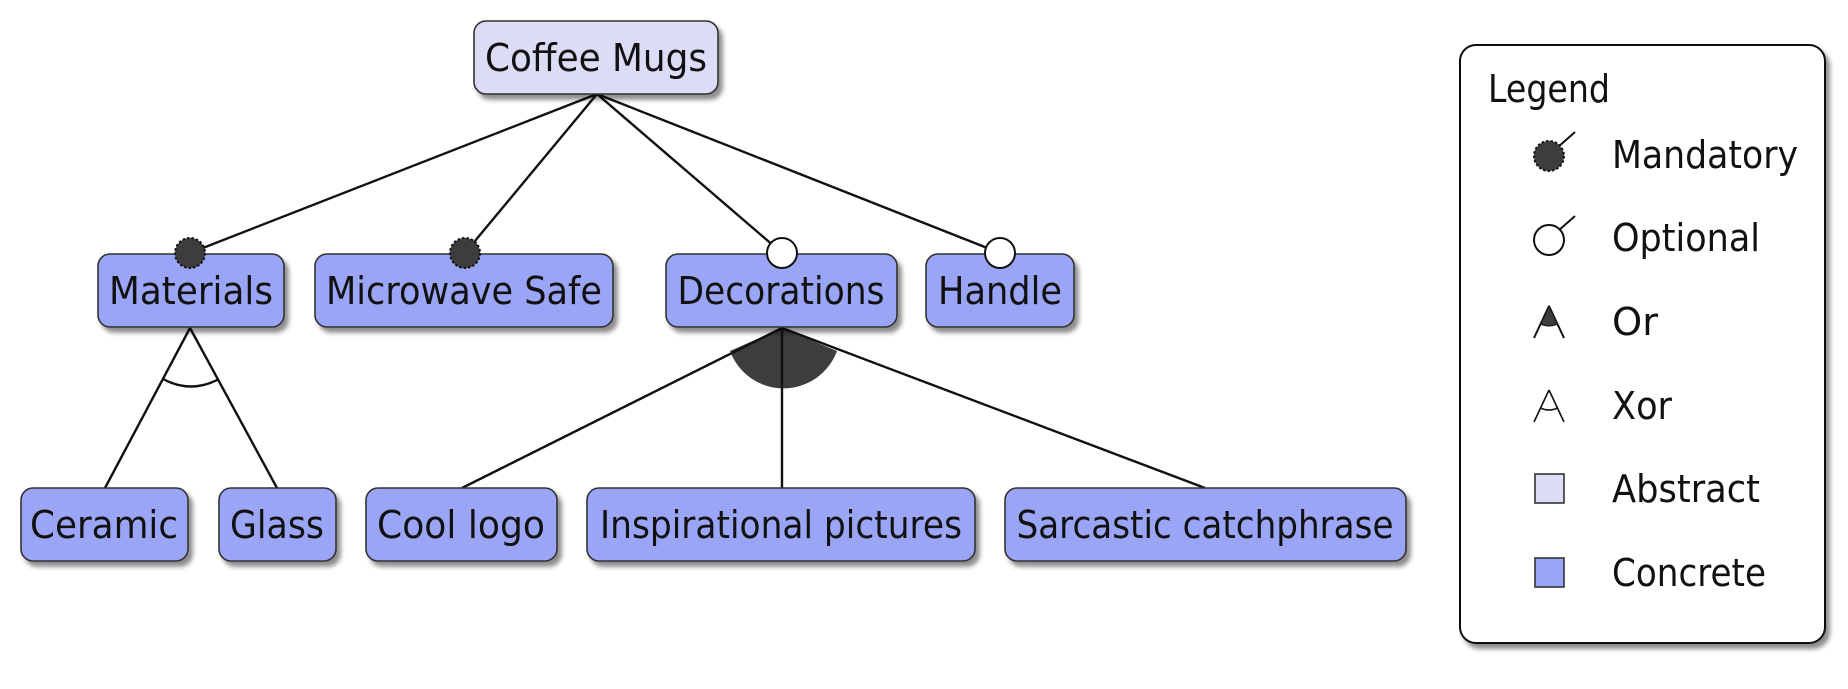  Describe the element at coordinates (798, 173) in the screenshot. I see `edge-root-handle` at that location.